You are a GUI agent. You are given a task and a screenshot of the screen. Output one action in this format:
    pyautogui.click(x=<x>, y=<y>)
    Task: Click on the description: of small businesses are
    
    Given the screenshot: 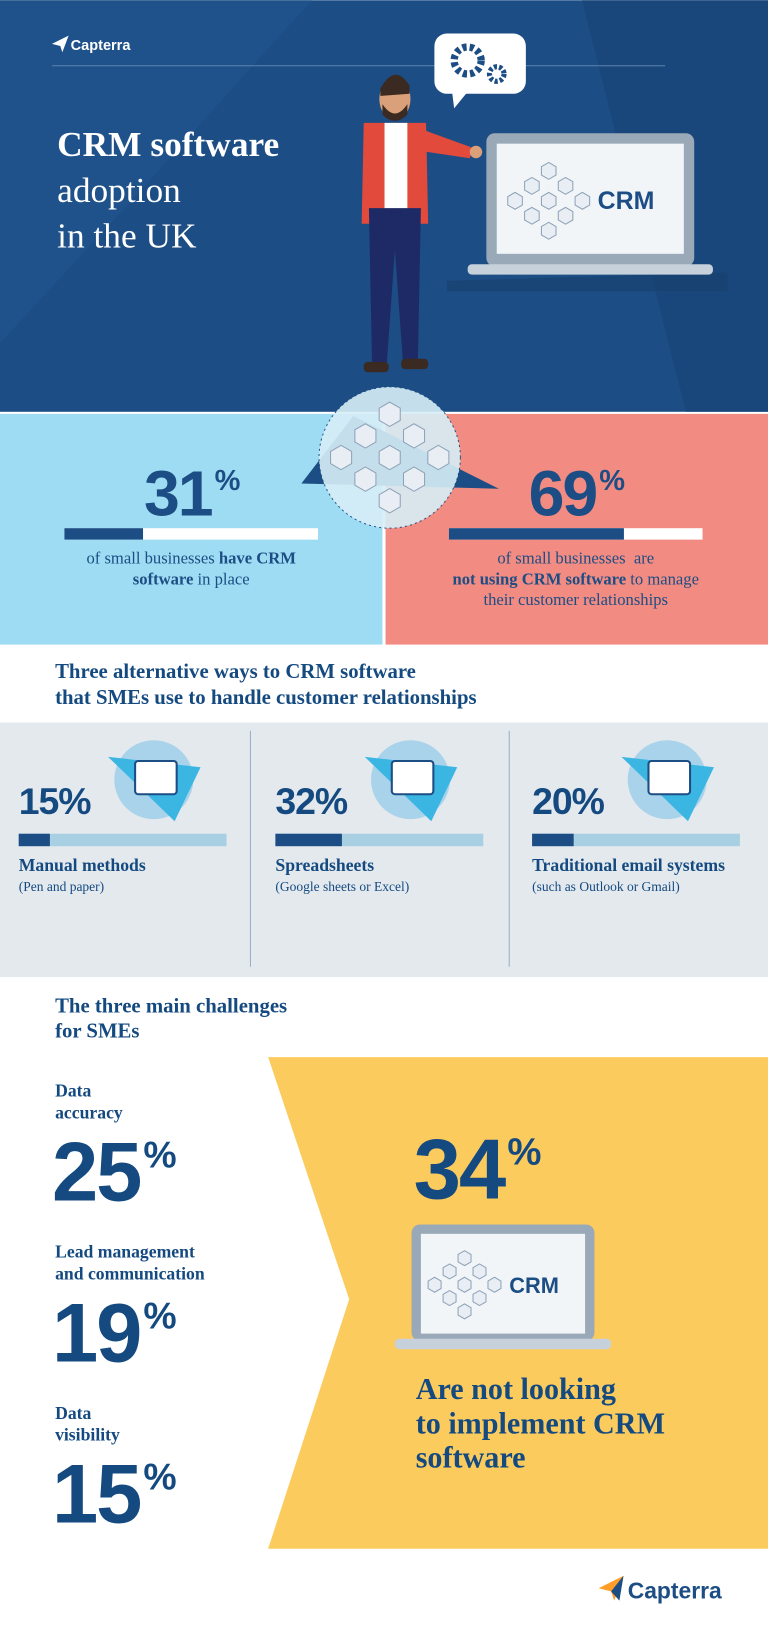 What is the action you would take?
    pyautogui.click(x=575, y=558)
    